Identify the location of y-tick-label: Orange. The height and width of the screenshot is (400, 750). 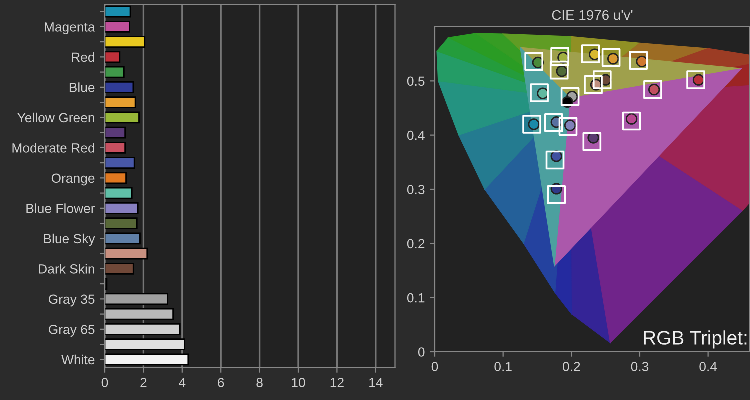
(73, 180).